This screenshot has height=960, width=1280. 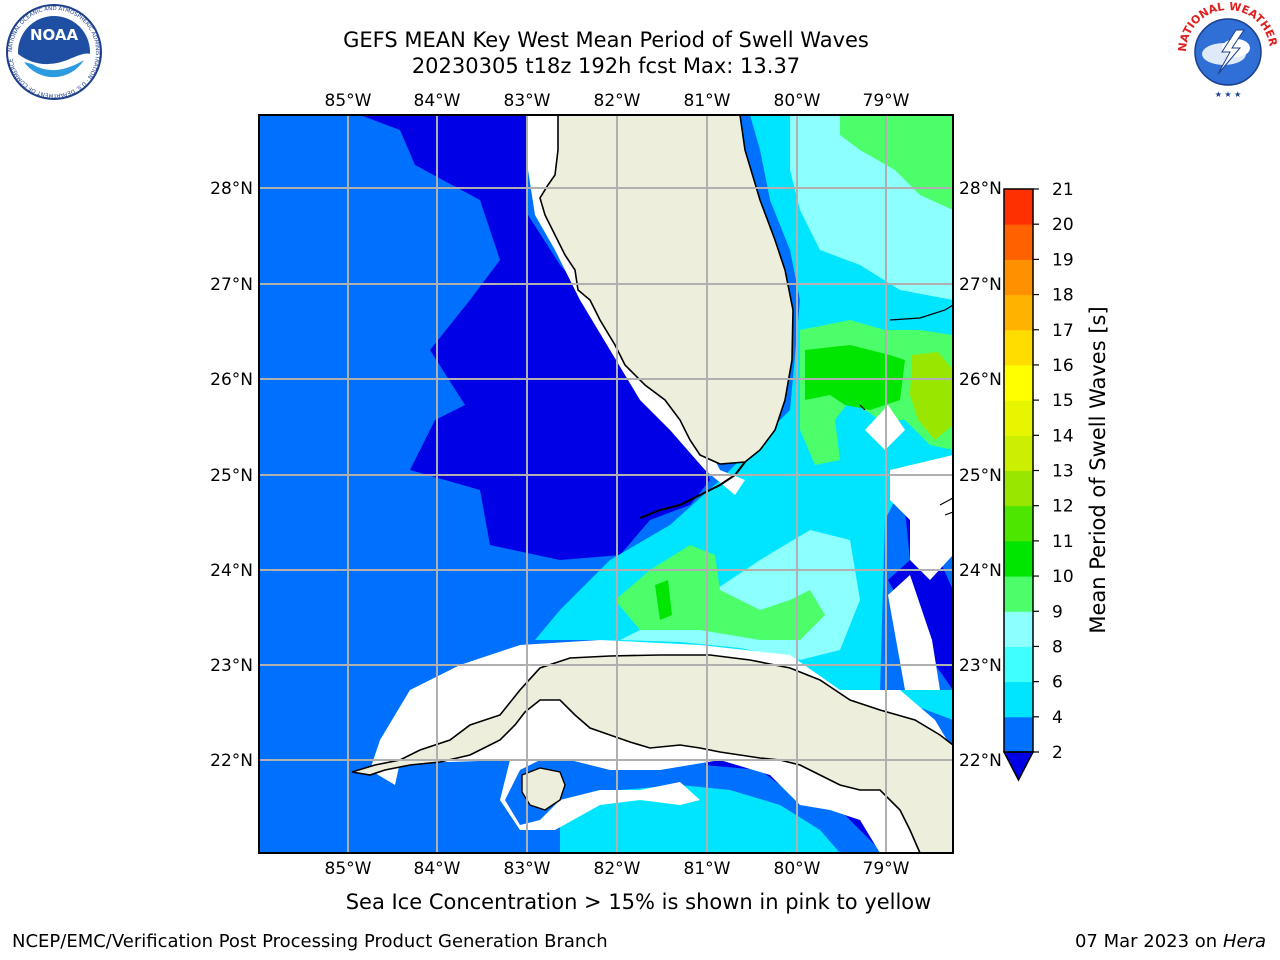 What do you see at coordinates (914, 632) in the screenshot?
I see `no-data-region-bahamas-south` at bounding box center [914, 632].